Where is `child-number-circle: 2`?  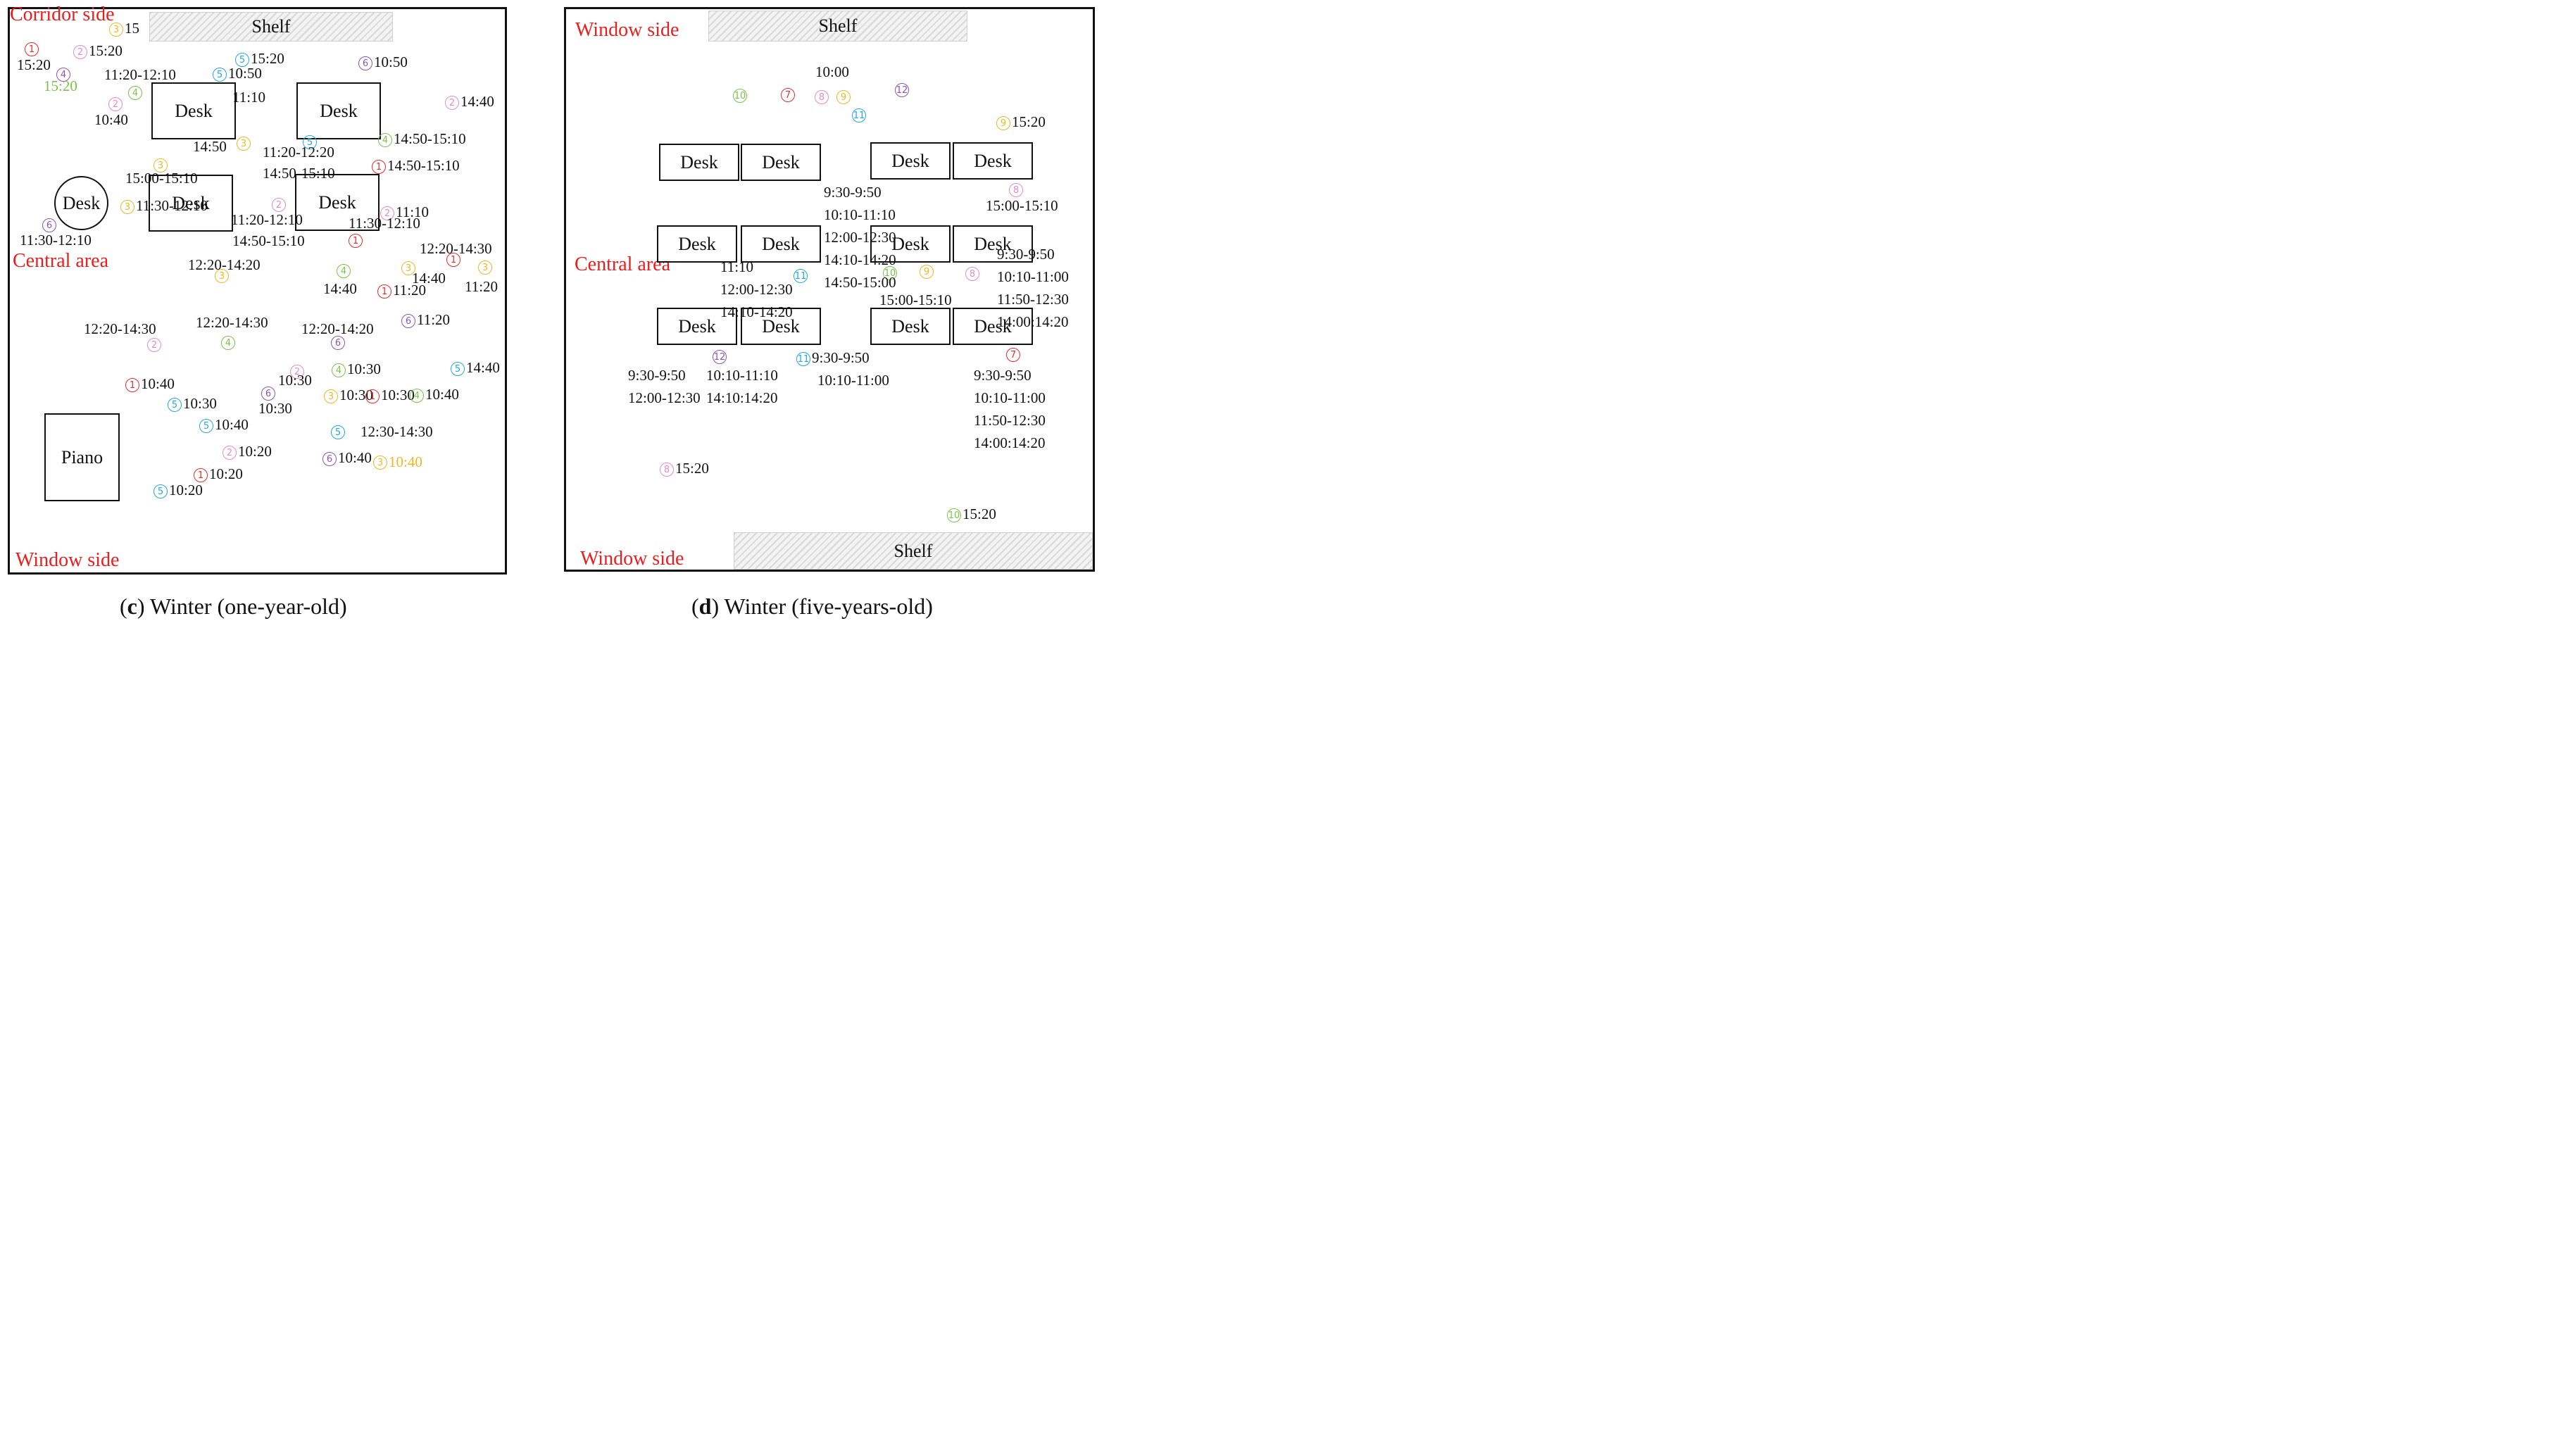 child-number-circle: 2 is located at coordinates (80, 52).